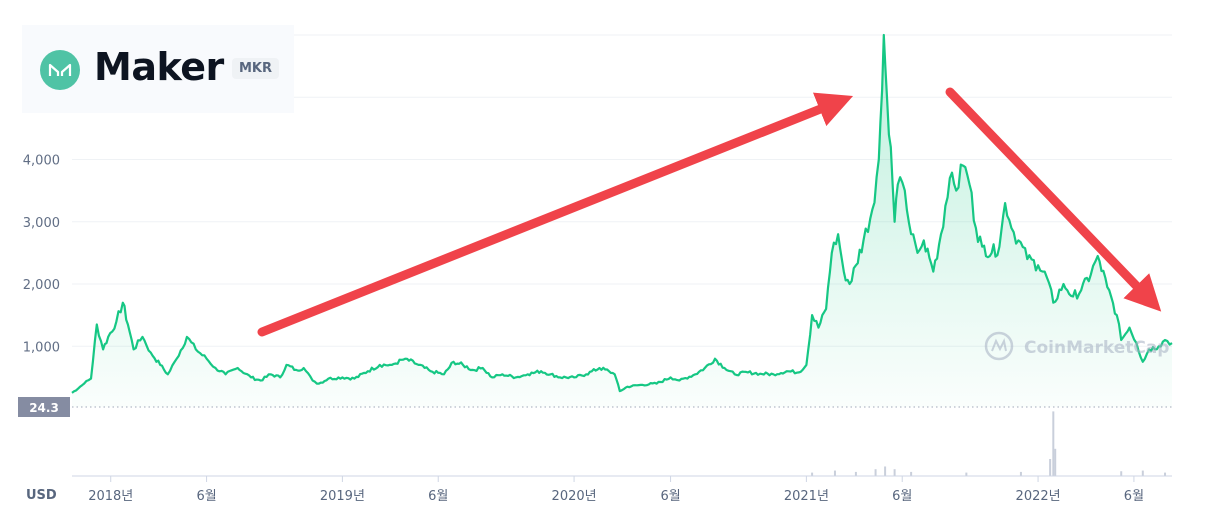  Describe the element at coordinates (110, 496) in the screenshot. I see `x-tick-label: 2018년` at that location.